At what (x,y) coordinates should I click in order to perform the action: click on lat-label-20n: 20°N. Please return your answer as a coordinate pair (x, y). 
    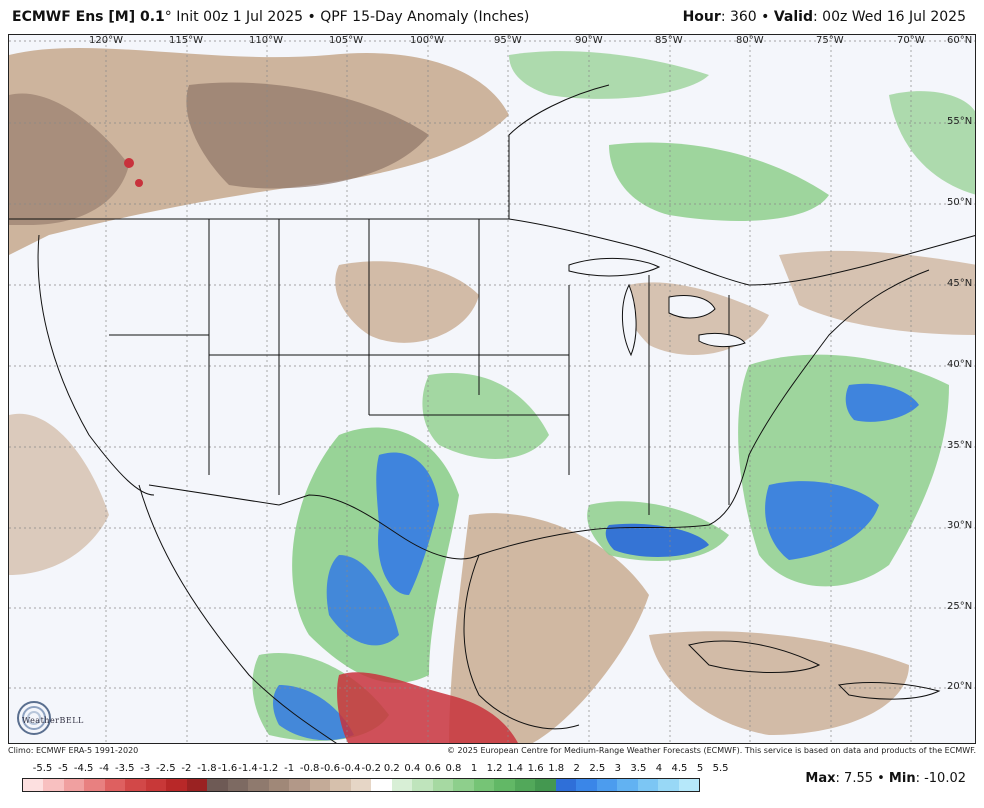
    Looking at the image, I should click on (960, 686).